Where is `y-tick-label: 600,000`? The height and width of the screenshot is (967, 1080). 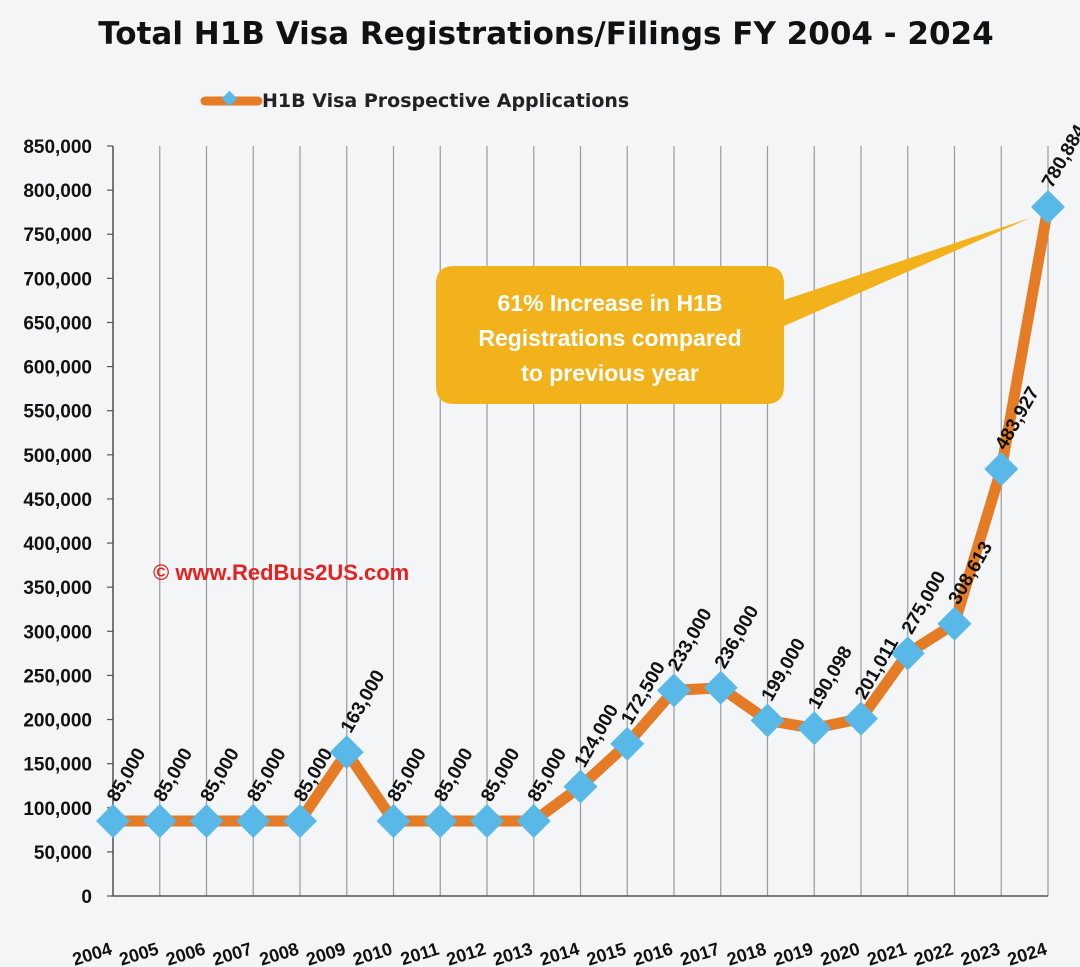
y-tick-label: 600,000 is located at coordinates (57, 368).